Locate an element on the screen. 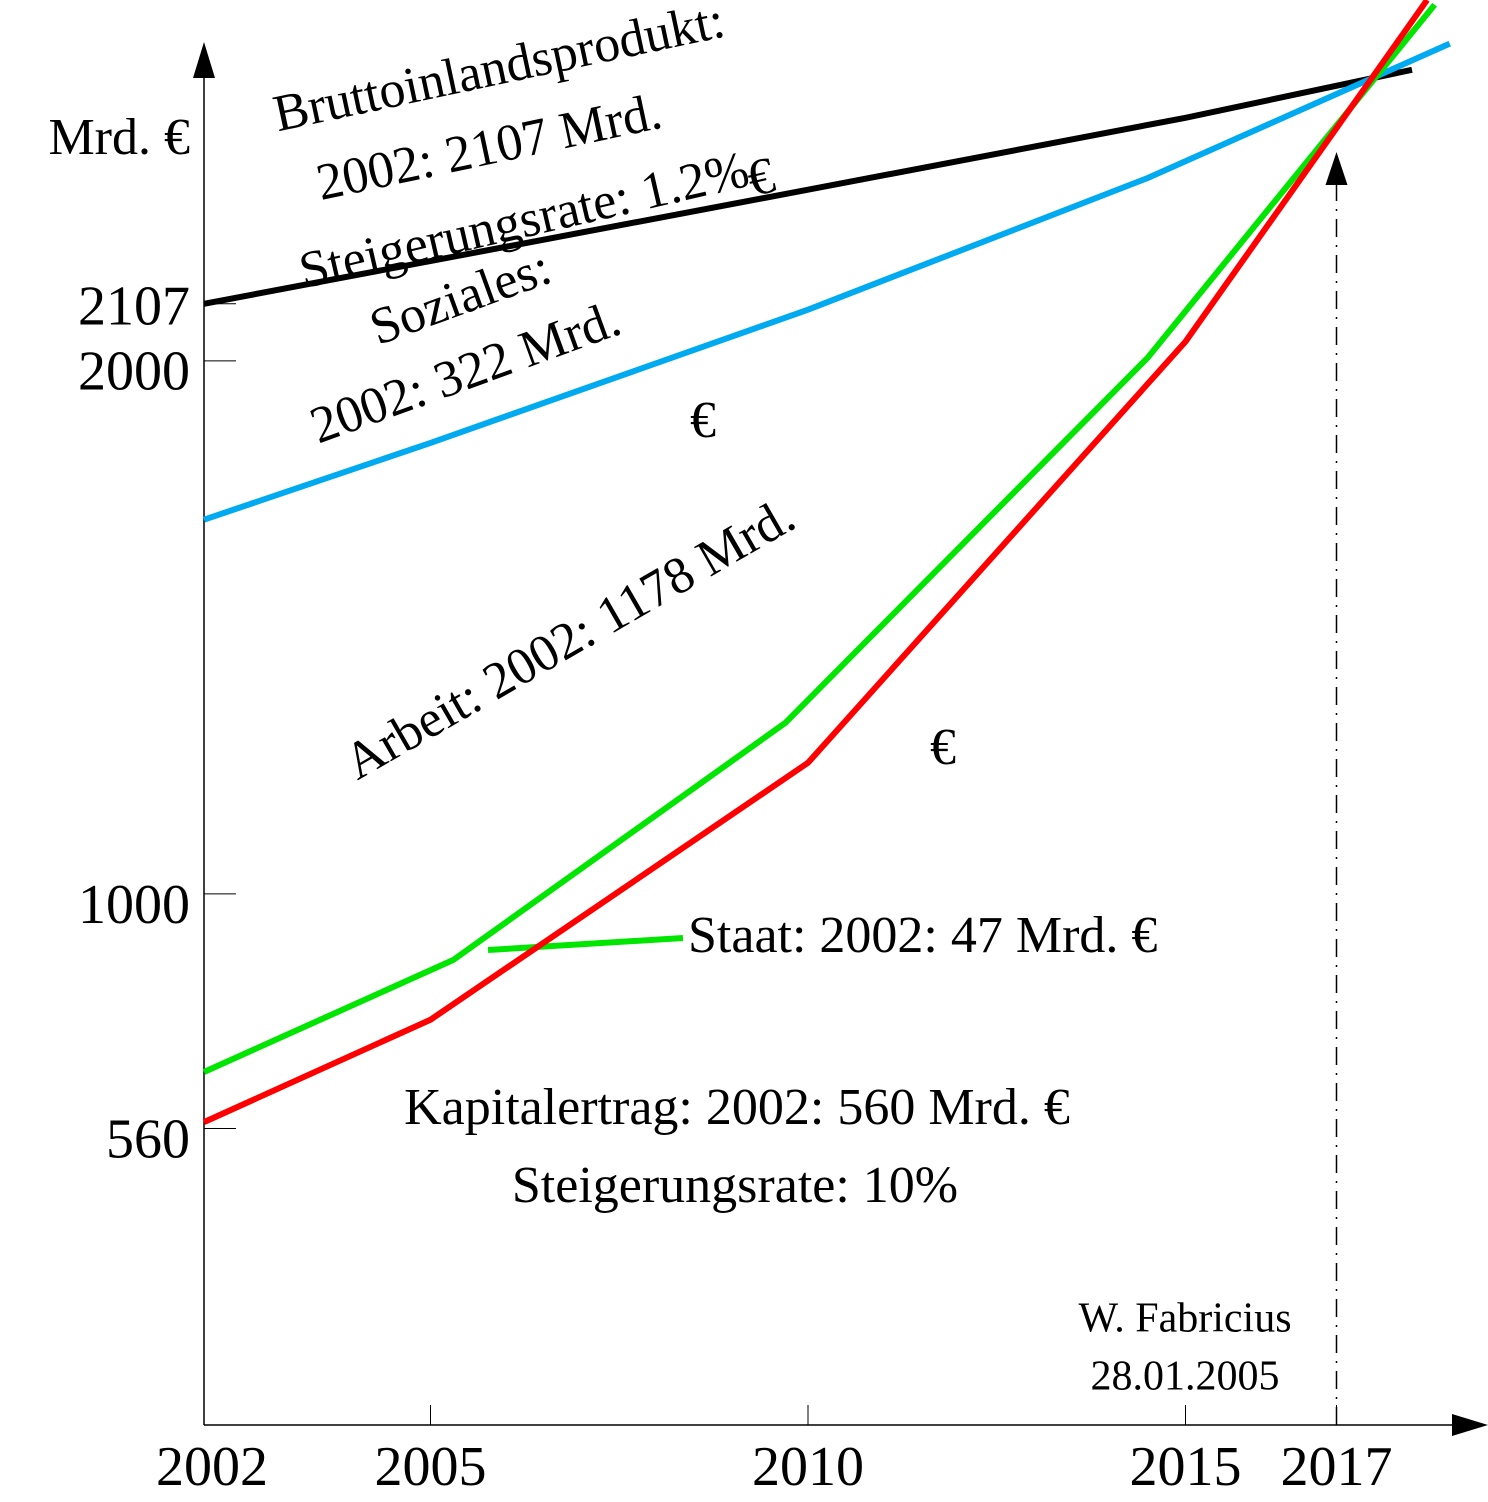 The image size is (1488, 1502). x-axis-arrow is located at coordinates (1470, 1425).